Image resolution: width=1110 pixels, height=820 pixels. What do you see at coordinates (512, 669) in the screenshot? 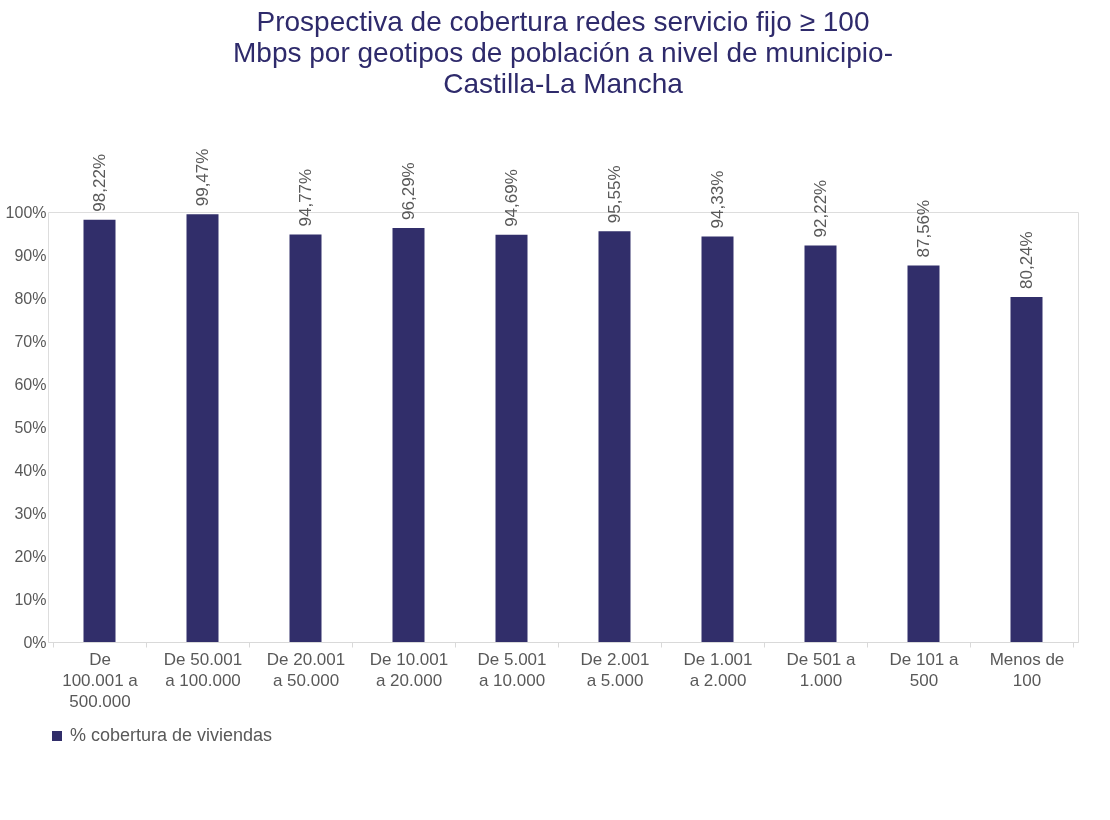
I see `x-tick-label: De 5.001 a 10.000` at bounding box center [512, 669].